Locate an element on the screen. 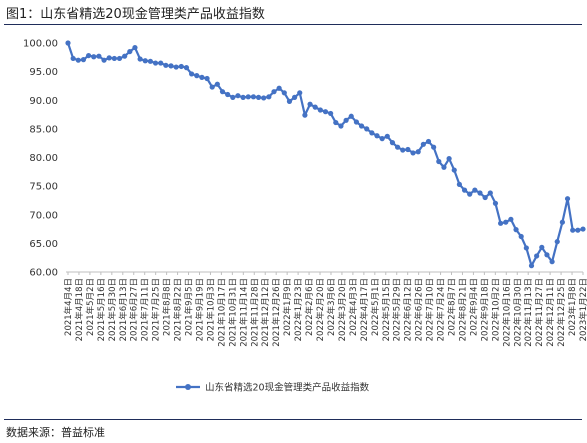 This screenshot has height=443, width=587. y-tick-label: 95.00 is located at coordinates (43, 72).